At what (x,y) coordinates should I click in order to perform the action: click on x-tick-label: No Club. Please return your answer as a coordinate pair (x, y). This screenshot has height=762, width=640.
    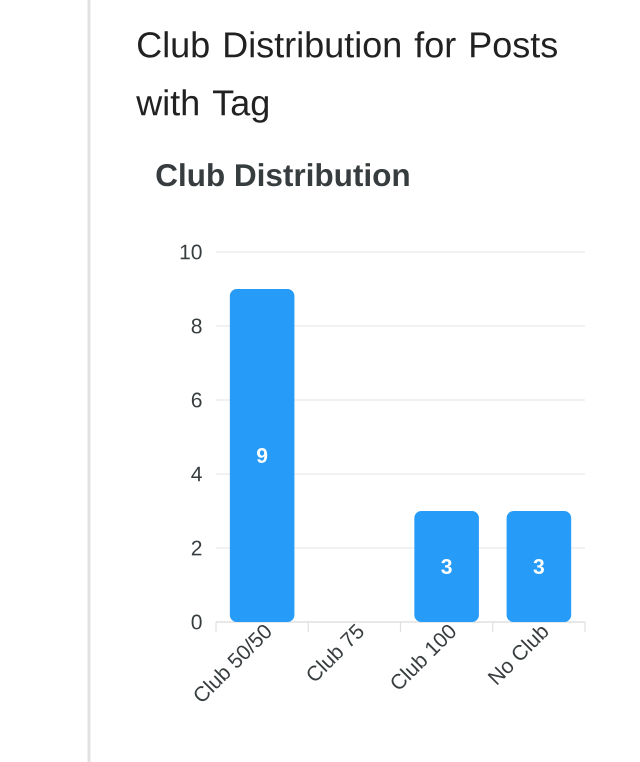
    Looking at the image, I should click on (518, 656).